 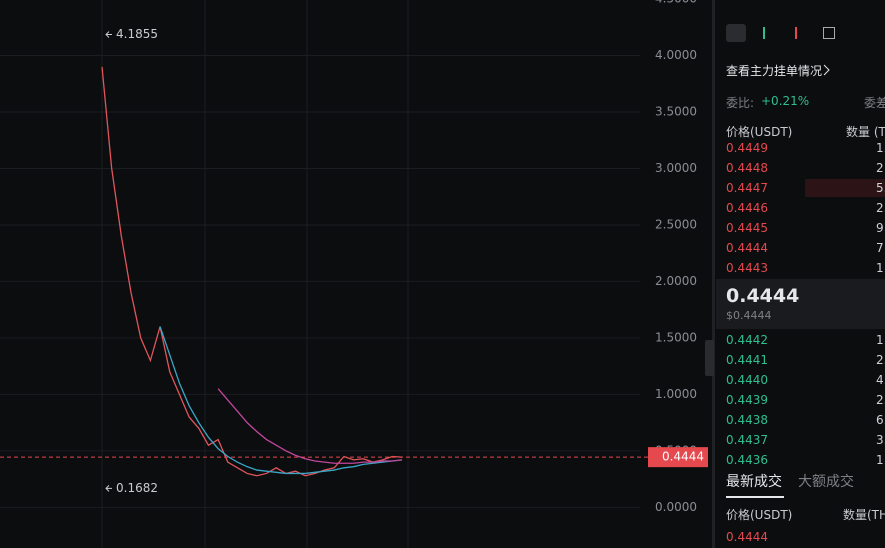 I want to click on y-tick-label: 3.0000, so click(x=676, y=168).